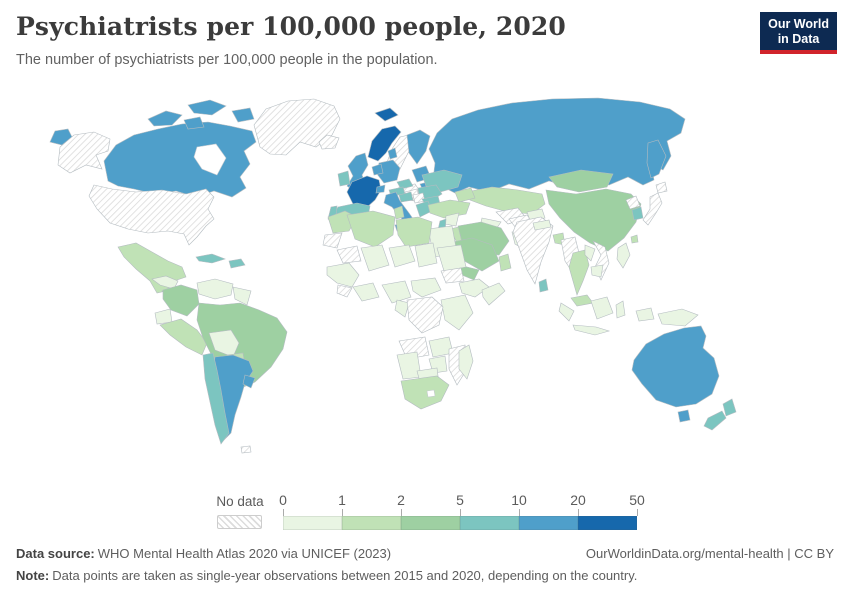 The height and width of the screenshot is (600, 850). I want to click on country-kazakhstan, so click(505, 200).